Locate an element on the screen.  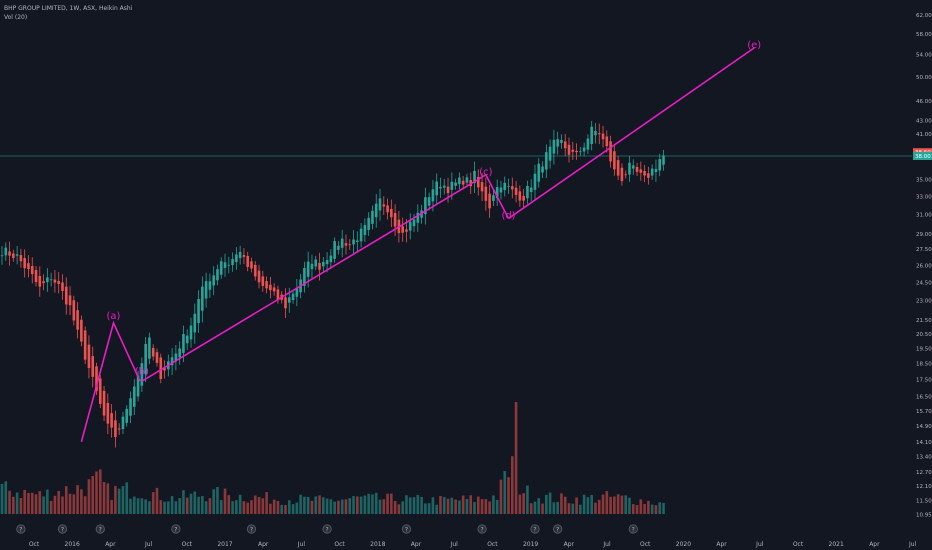
time-tick-label: Apr is located at coordinates (110, 544).